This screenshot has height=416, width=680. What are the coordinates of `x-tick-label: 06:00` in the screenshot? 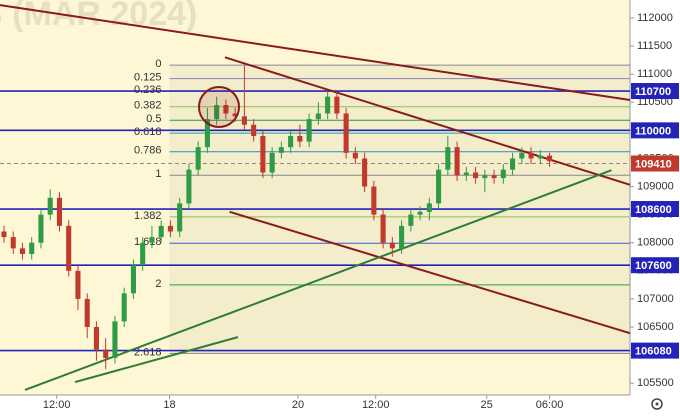 It's located at (550, 405).